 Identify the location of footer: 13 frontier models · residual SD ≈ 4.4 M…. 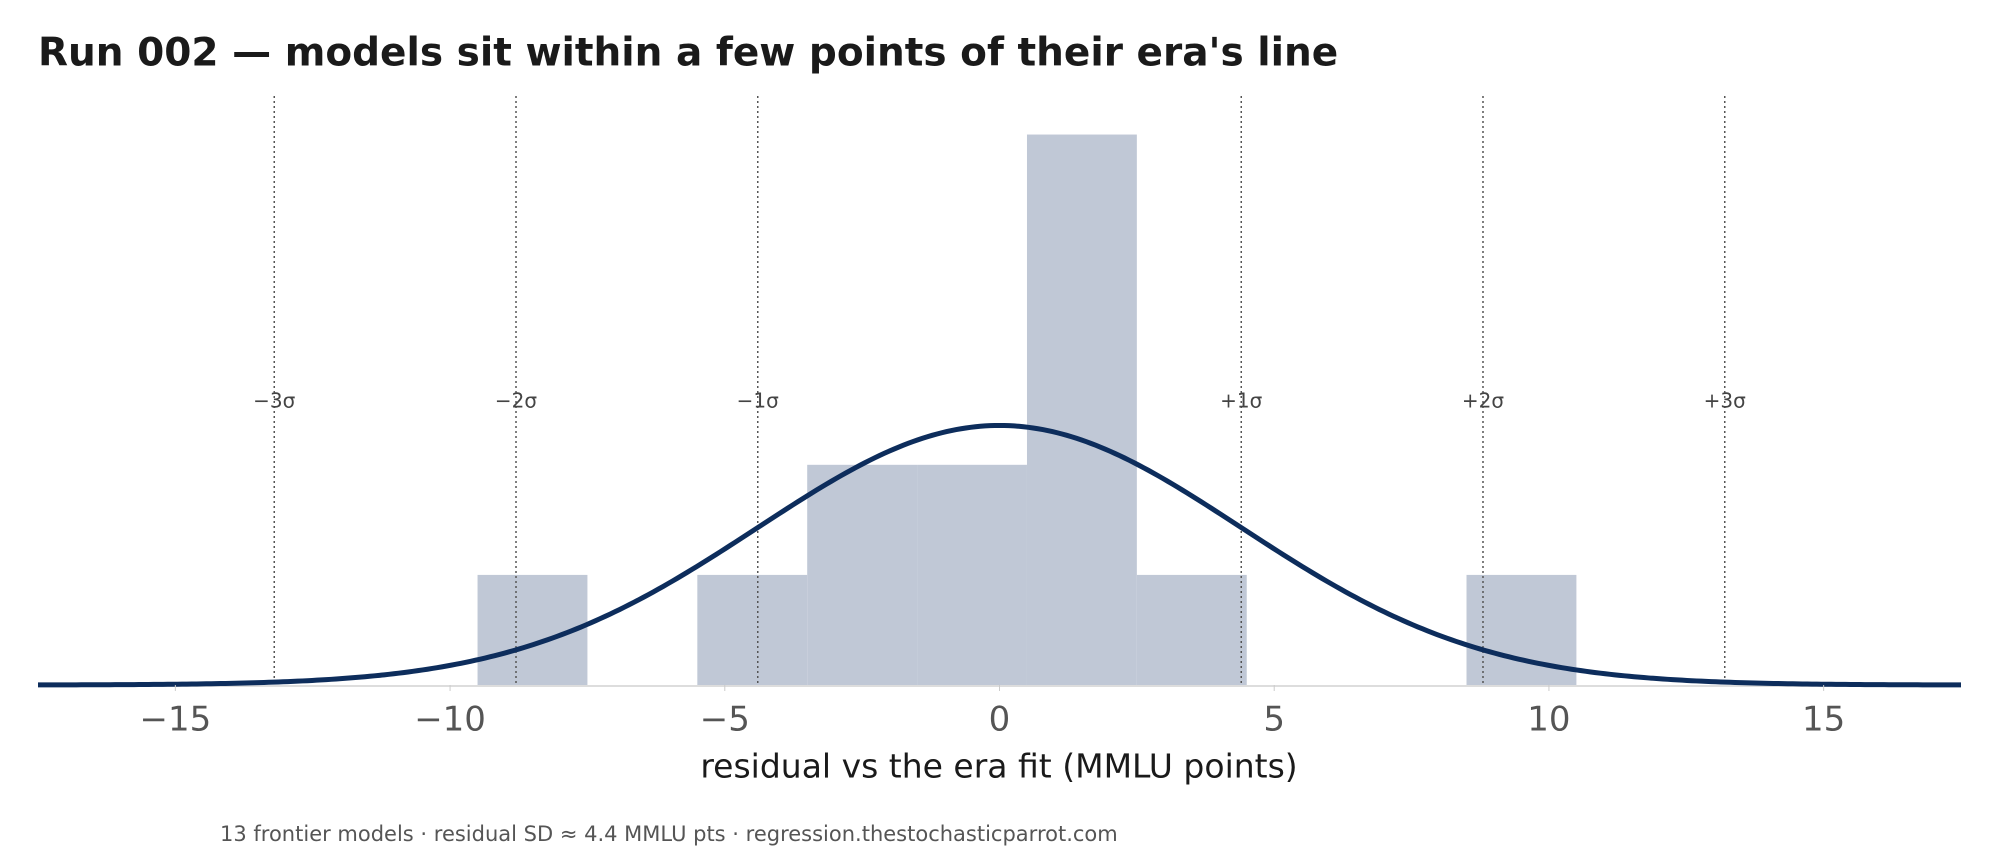
(669, 834).